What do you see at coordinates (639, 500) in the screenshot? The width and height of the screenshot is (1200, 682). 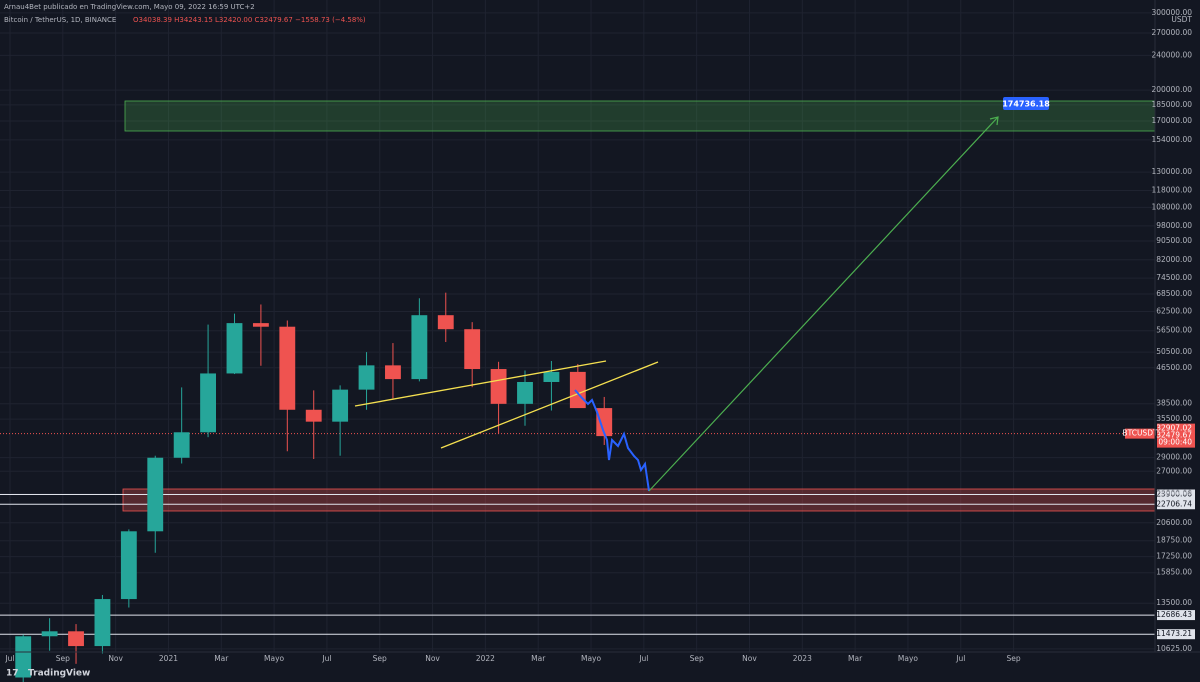 I see `support-zone` at bounding box center [639, 500].